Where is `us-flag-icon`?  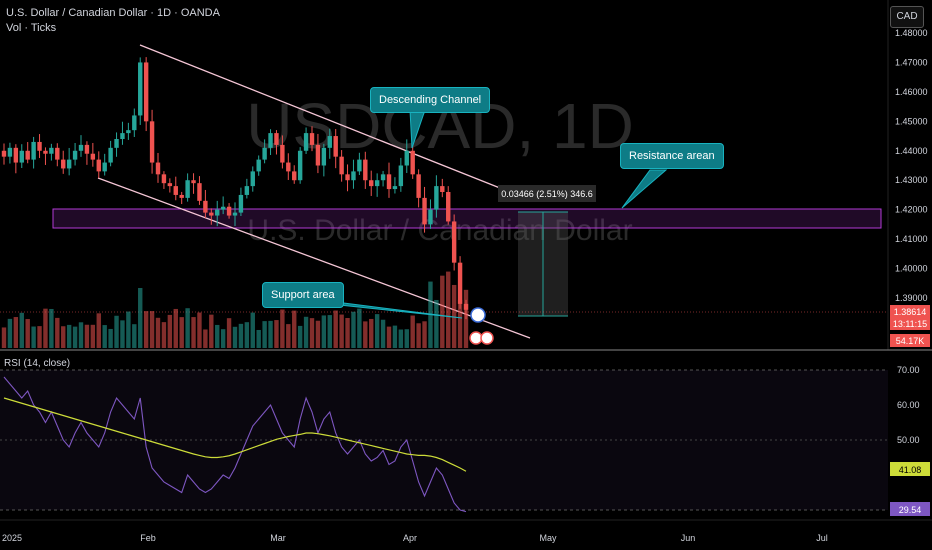
us-flag-icon is located at coordinates (478, 315).